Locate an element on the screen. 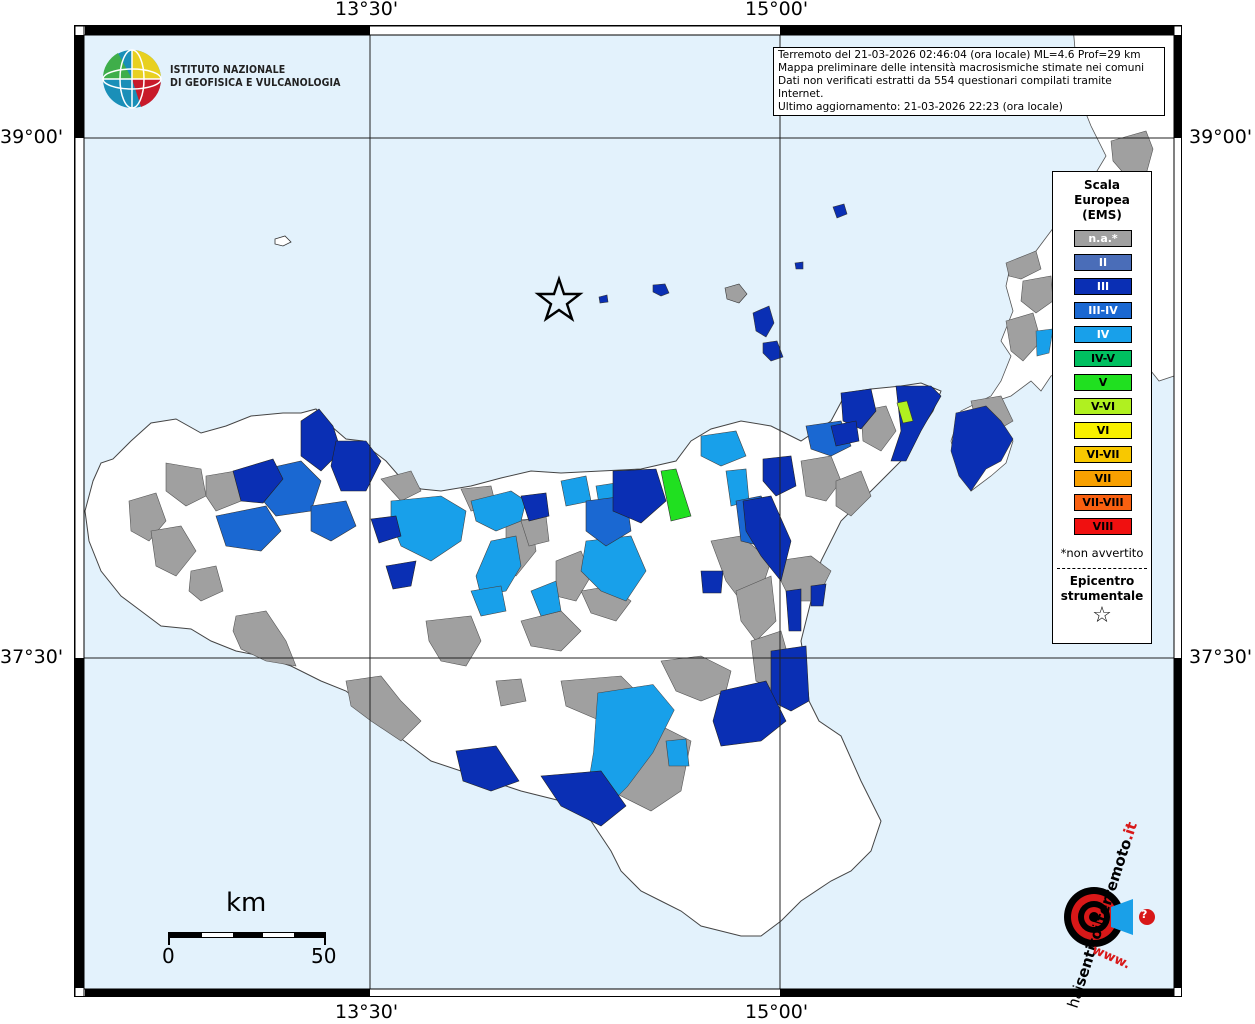 The image size is (1255, 1024). legend-title-line1: Scala is located at coordinates (1102, 185).